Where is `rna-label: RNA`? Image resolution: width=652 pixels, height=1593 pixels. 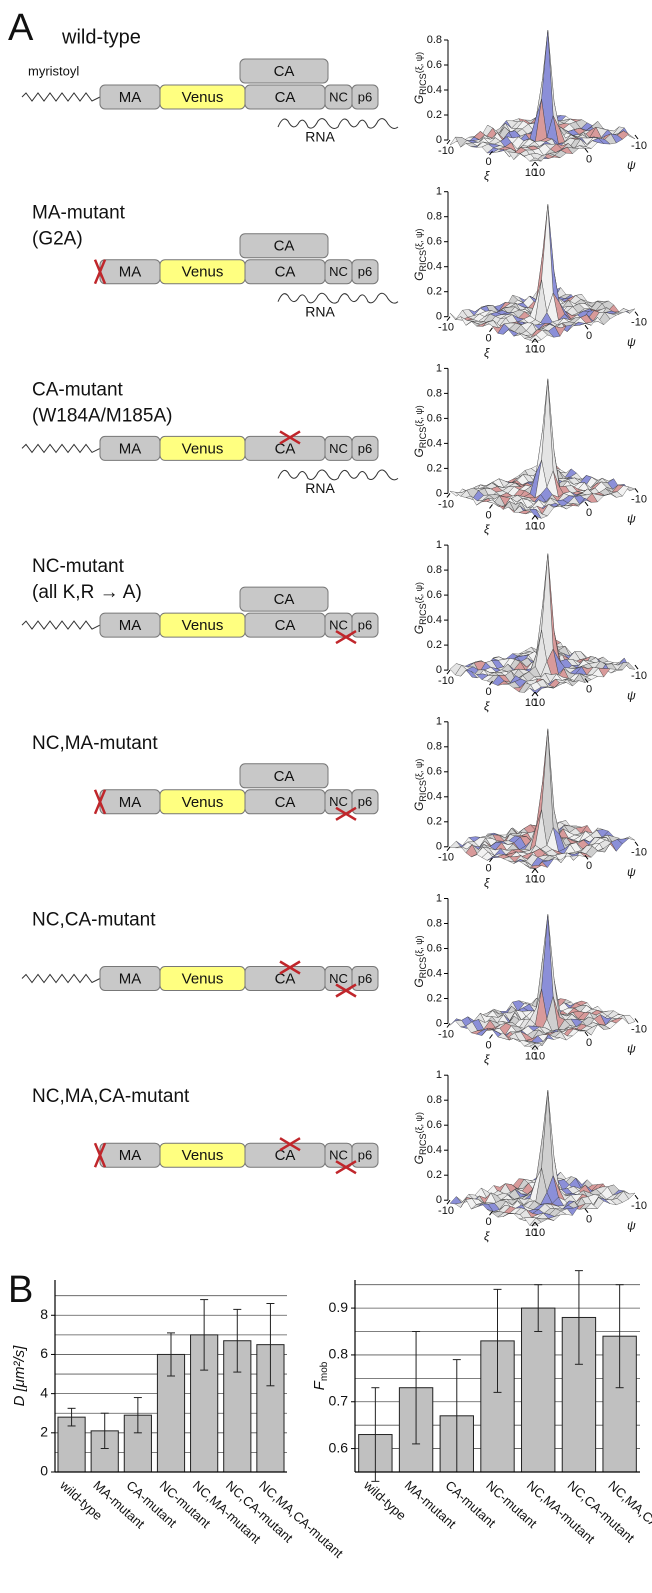 rna-label: RNA is located at coordinates (320, 488).